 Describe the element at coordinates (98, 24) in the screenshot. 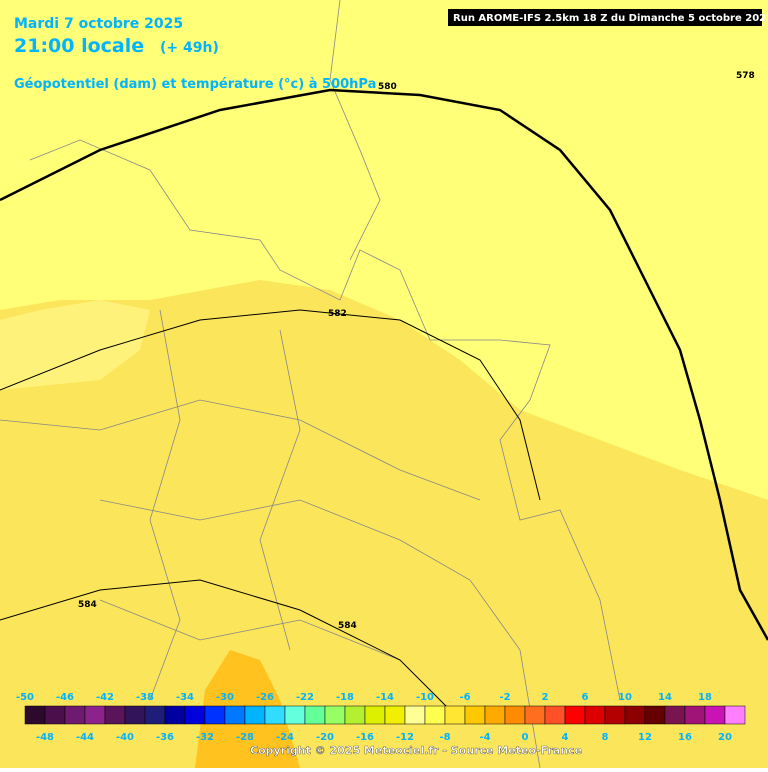

I see `date: Mardi 7 octobre 2025` at that location.